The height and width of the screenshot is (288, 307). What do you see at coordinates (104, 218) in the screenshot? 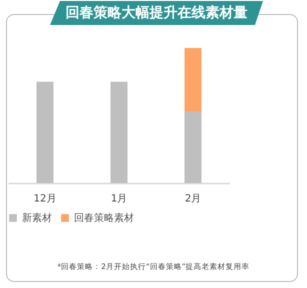
I see `legend-label: 回春策略素材` at bounding box center [104, 218].